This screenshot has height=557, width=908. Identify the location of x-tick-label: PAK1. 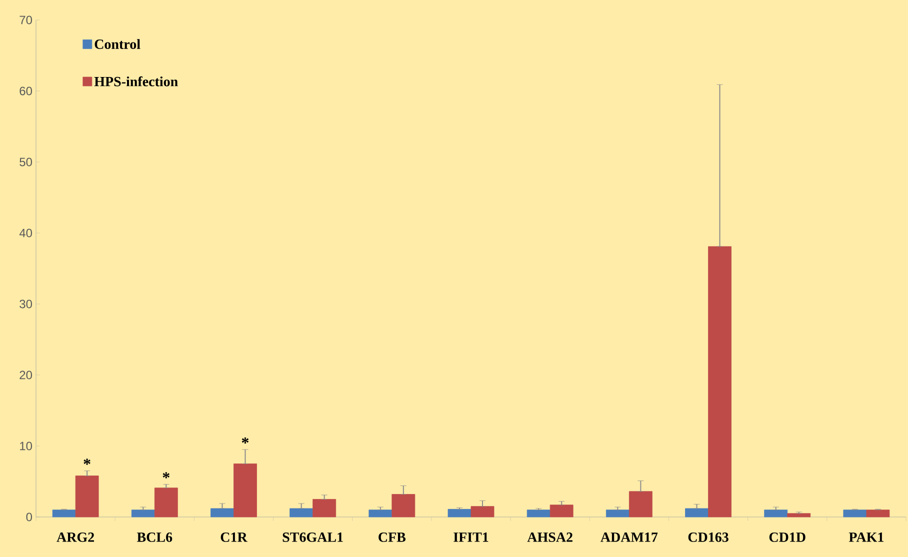
(866, 537).